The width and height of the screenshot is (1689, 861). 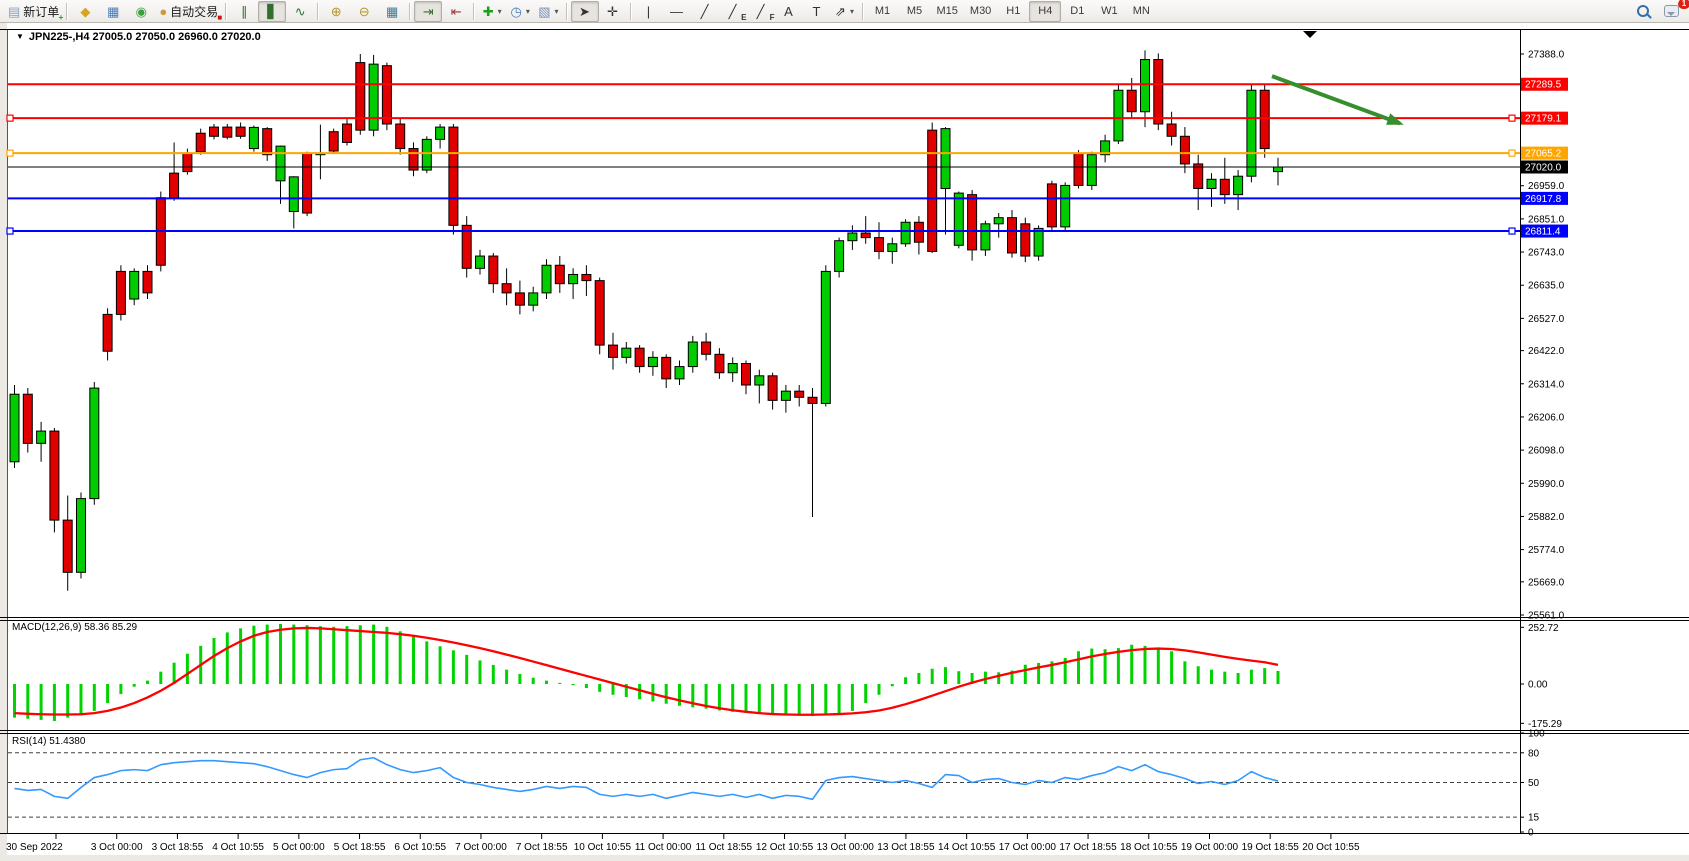 What do you see at coordinates (220, 17) in the screenshot?
I see `autotrading-overlay-icon: ■` at bounding box center [220, 17].